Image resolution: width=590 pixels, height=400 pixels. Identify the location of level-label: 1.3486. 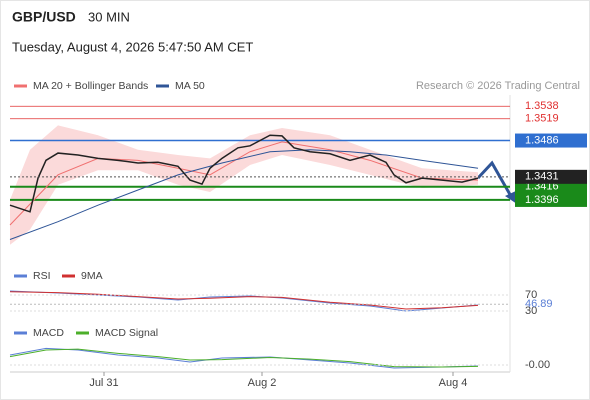
(542, 140).